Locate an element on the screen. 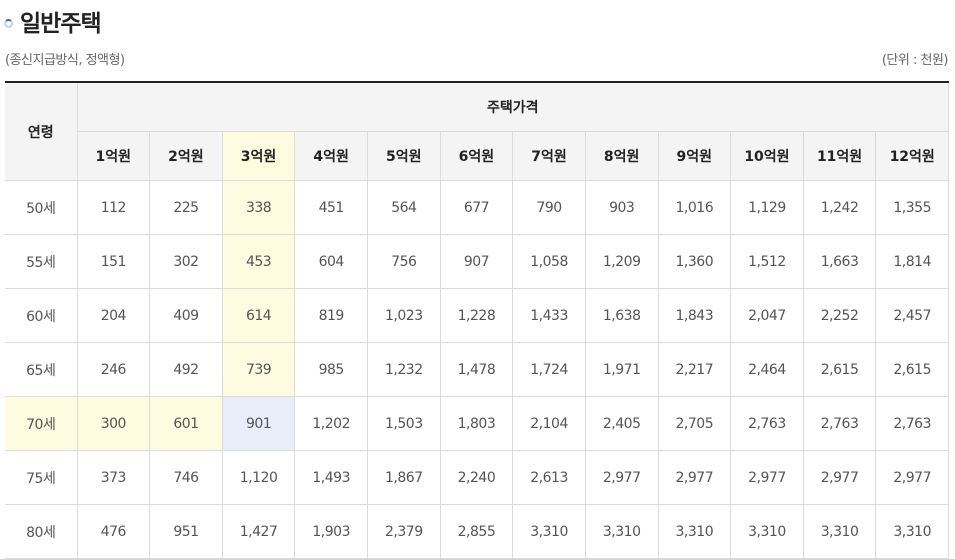 The width and height of the screenshot is (955, 559). value-cell: 1,120 is located at coordinates (258, 477).